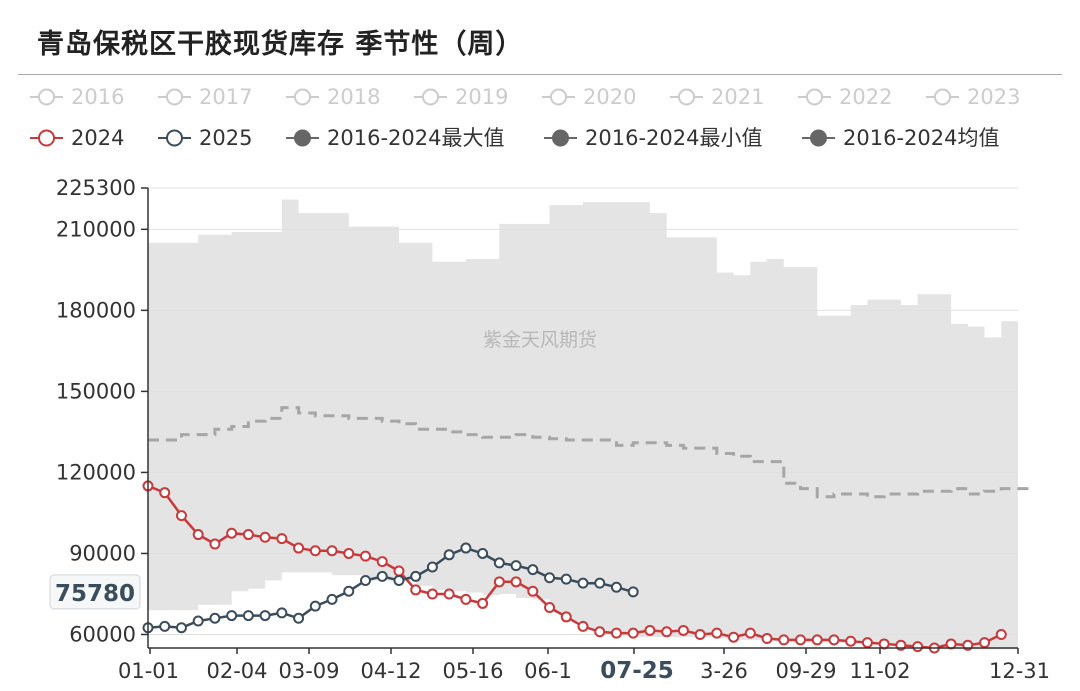 This screenshot has height=691, width=1080. I want to click on axis-pointer-labels: 75780, so click(95, 592).